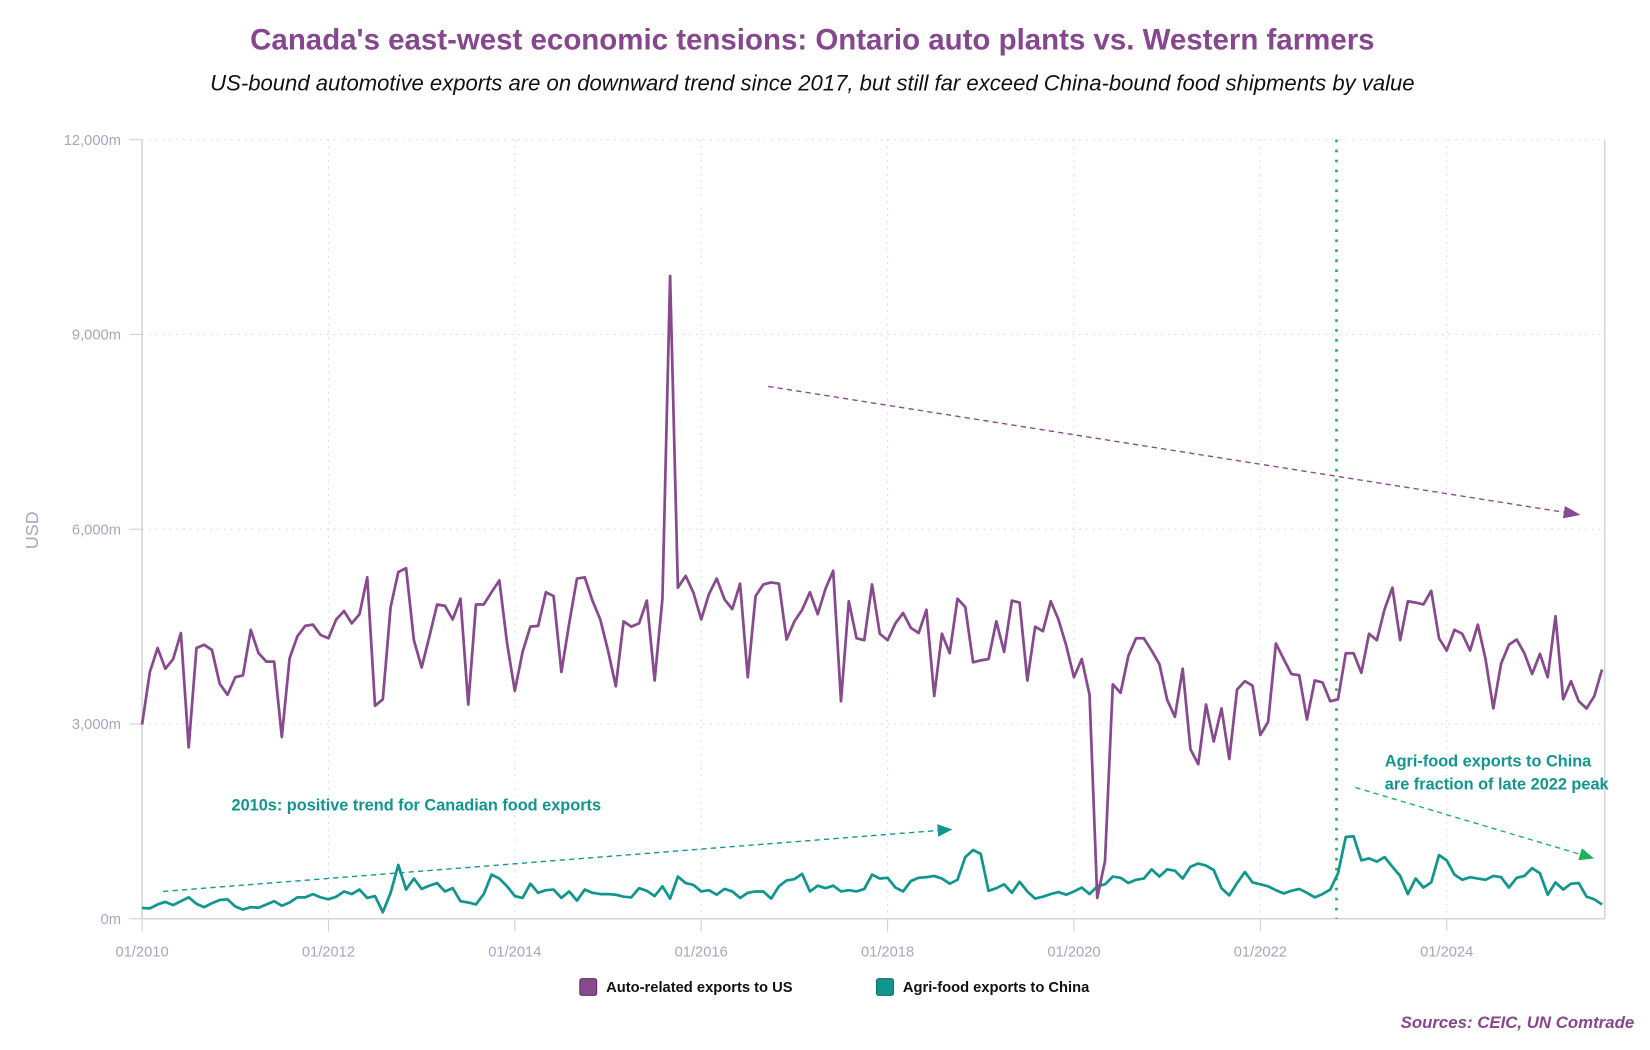 This screenshot has width=1650, height=1050. What do you see at coordinates (96, 336) in the screenshot?
I see `y-tick-label: 9,000m` at bounding box center [96, 336].